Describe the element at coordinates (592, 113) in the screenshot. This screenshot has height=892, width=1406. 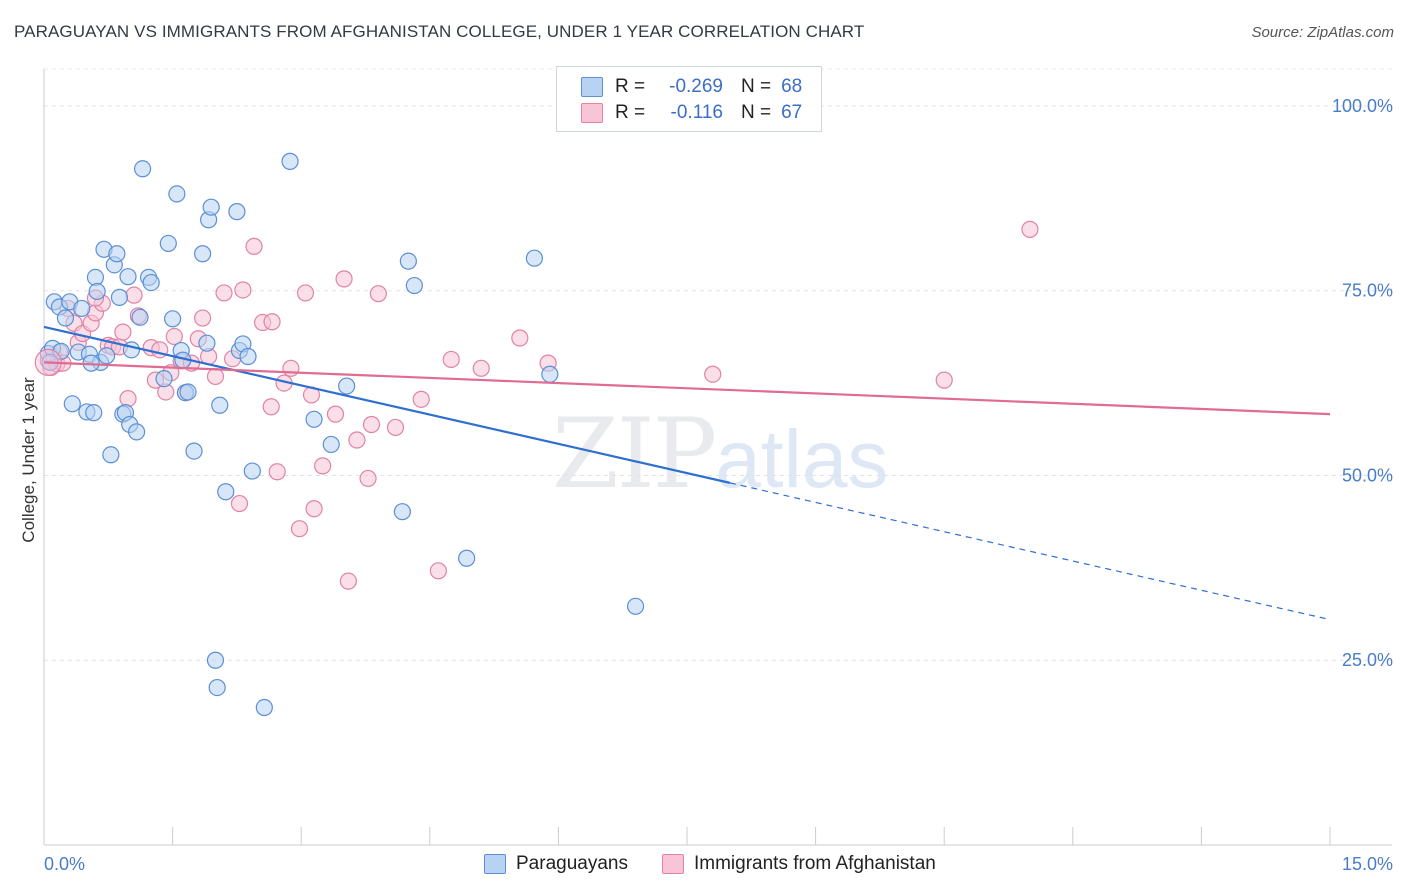
I see `afghanistan-swatch` at that location.